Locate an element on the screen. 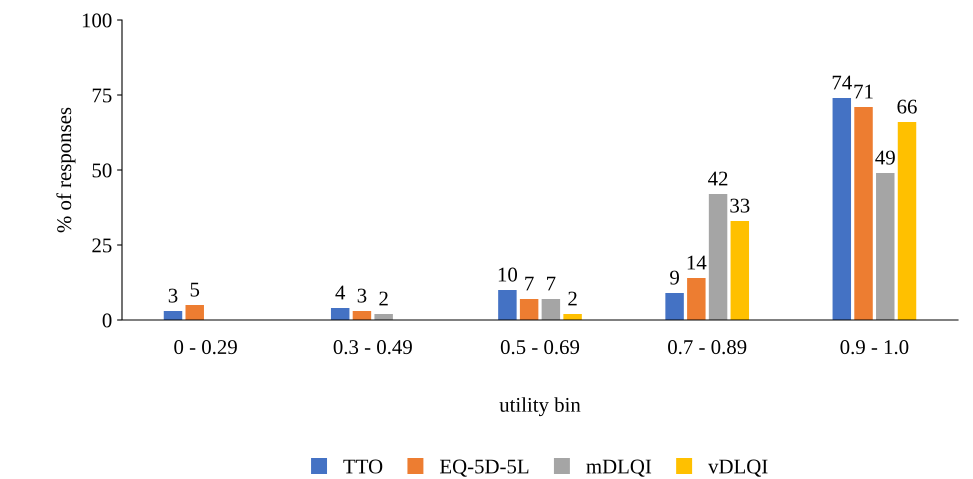 The image size is (973, 479). legend-label: mDLQI is located at coordinates (619, 468).